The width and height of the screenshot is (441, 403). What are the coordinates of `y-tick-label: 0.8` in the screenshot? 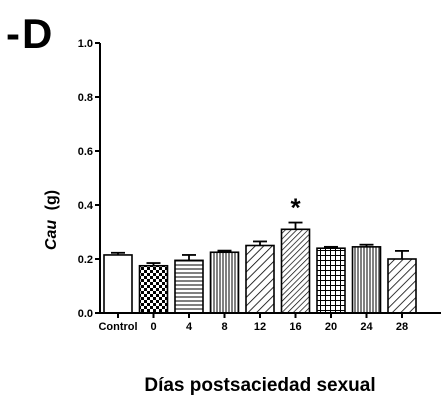 It's located at (85, 98).